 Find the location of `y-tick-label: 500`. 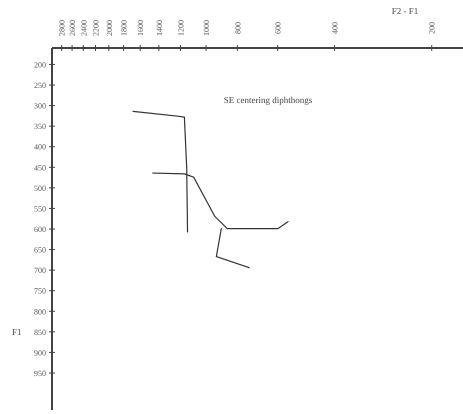

y-tick-label: 500 is located at coordinates (40, 188).